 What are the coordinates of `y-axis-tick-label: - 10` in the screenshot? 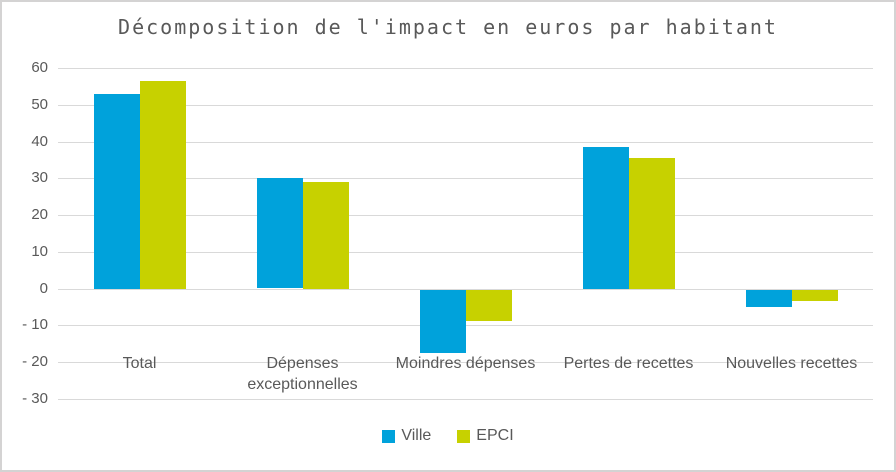 It's located at (35, 324).